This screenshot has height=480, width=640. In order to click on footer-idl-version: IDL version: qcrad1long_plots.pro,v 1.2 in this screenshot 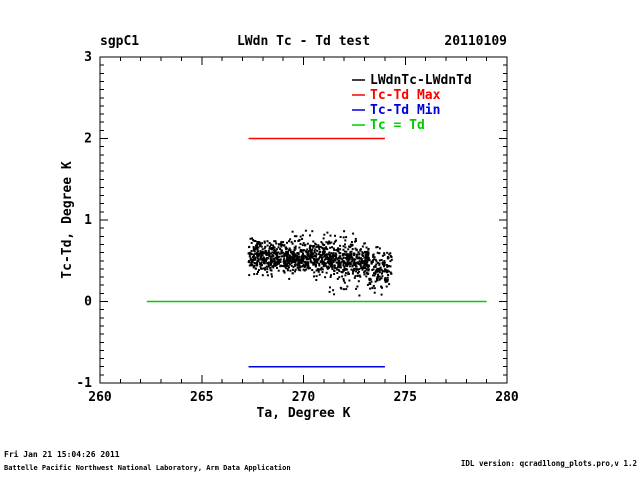, I will do `click(548, 464)`.